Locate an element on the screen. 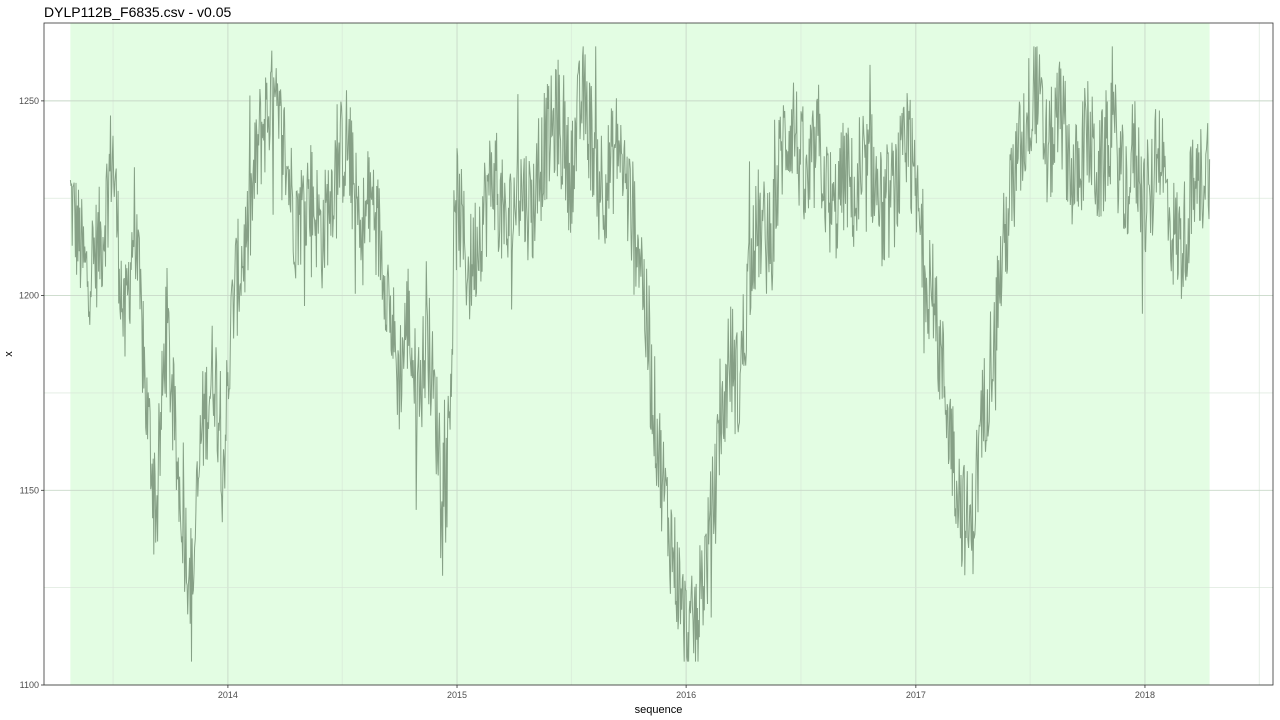  x-axis-title: sequence is located at coordinates (659, 710).